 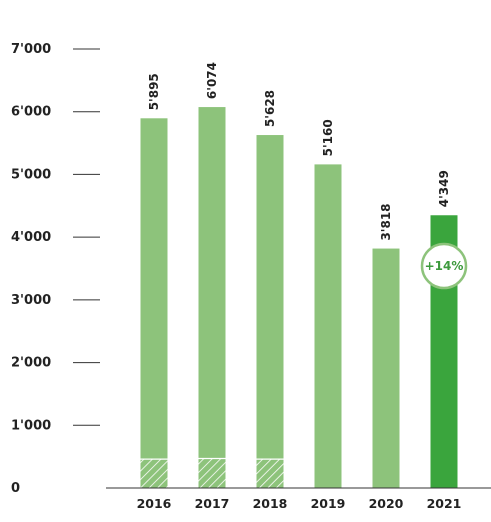 I want to click on y-tick-label: 1'000, so click(x=31, y=425).